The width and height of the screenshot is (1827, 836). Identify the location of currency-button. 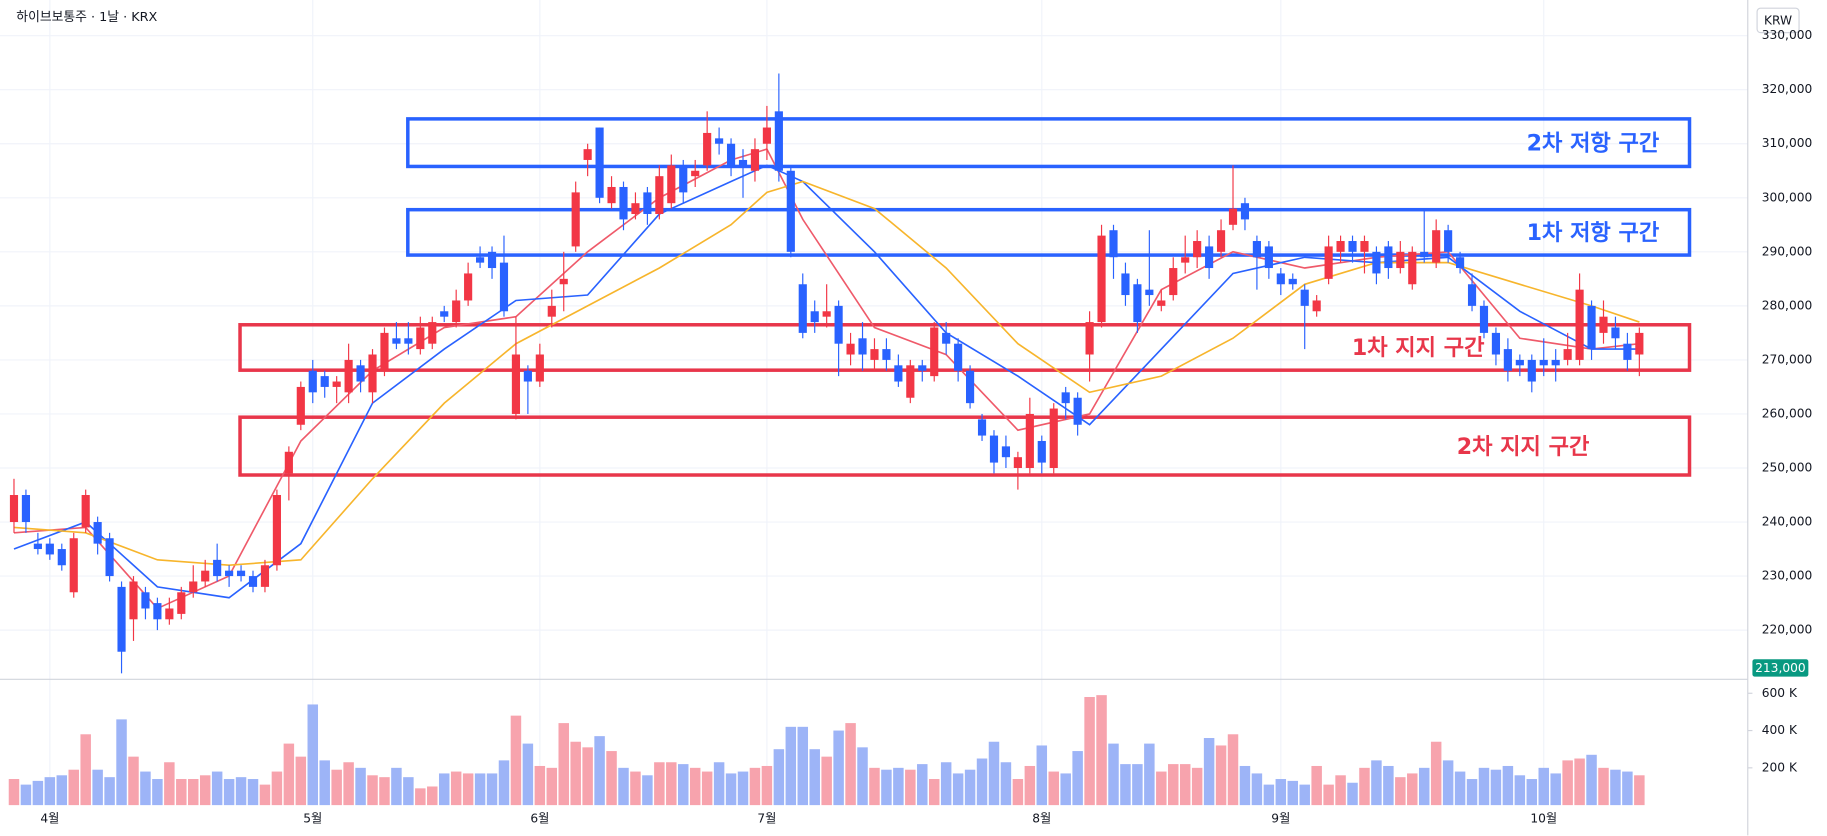
(1778, 20).